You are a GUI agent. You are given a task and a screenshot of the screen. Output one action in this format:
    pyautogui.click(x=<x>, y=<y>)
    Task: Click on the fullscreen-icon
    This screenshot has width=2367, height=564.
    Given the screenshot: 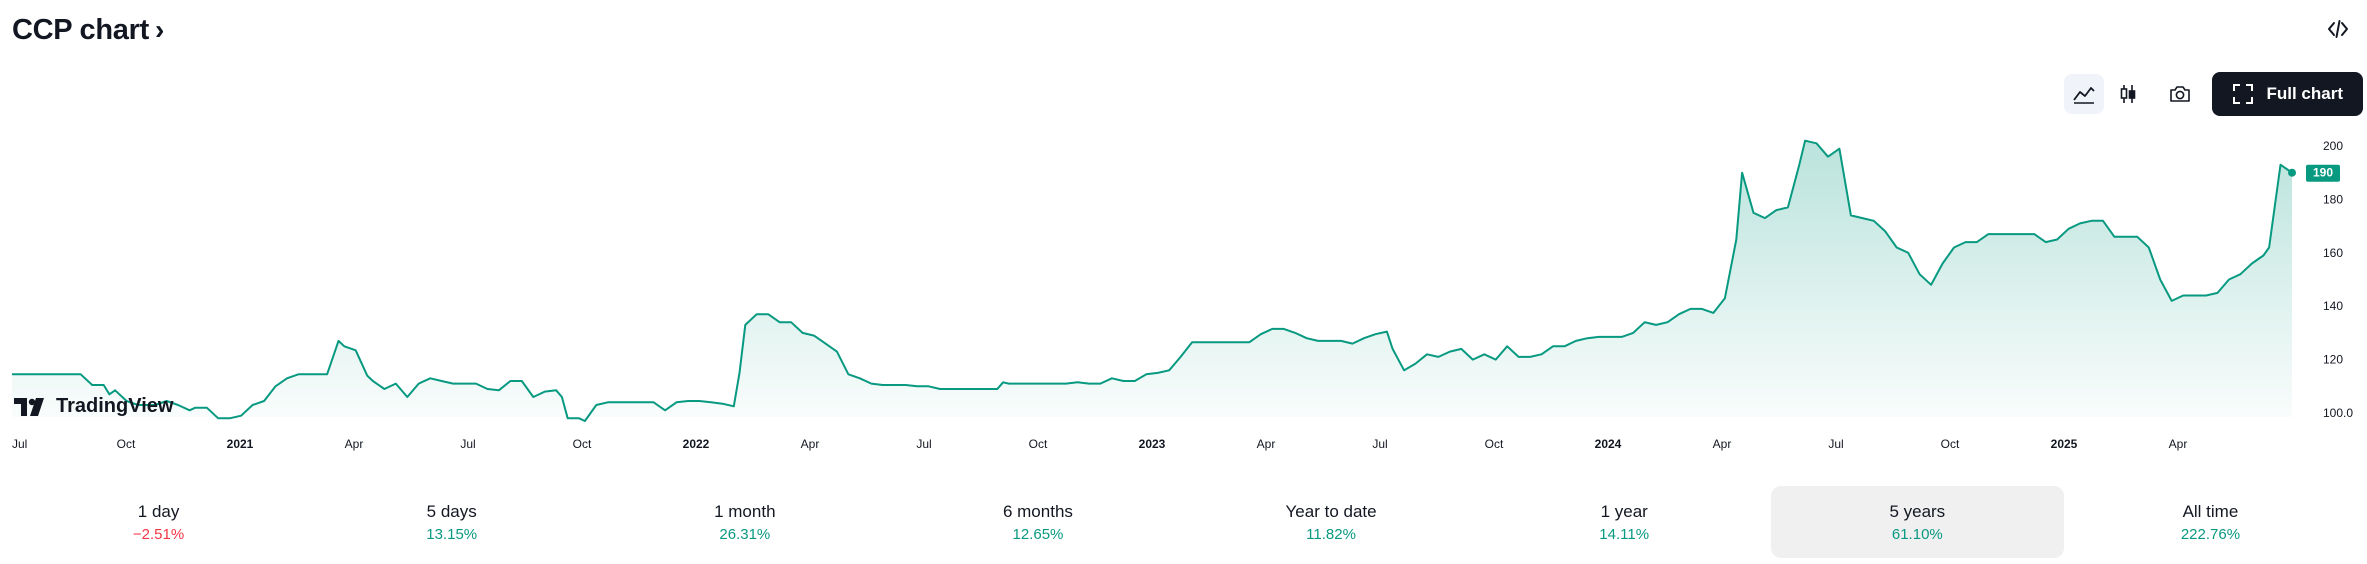 What is the action you would take?
    pyautogui.click(x=2243, y=94)
    